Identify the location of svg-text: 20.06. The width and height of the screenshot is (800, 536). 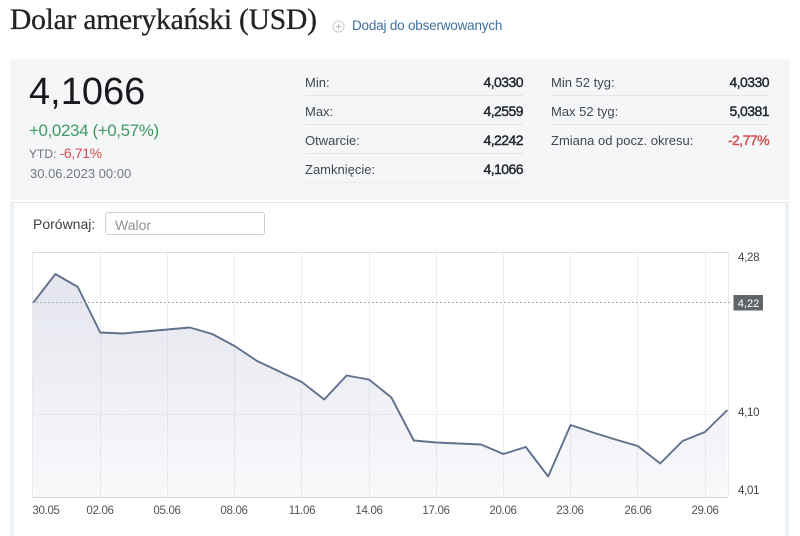
(502, 511).